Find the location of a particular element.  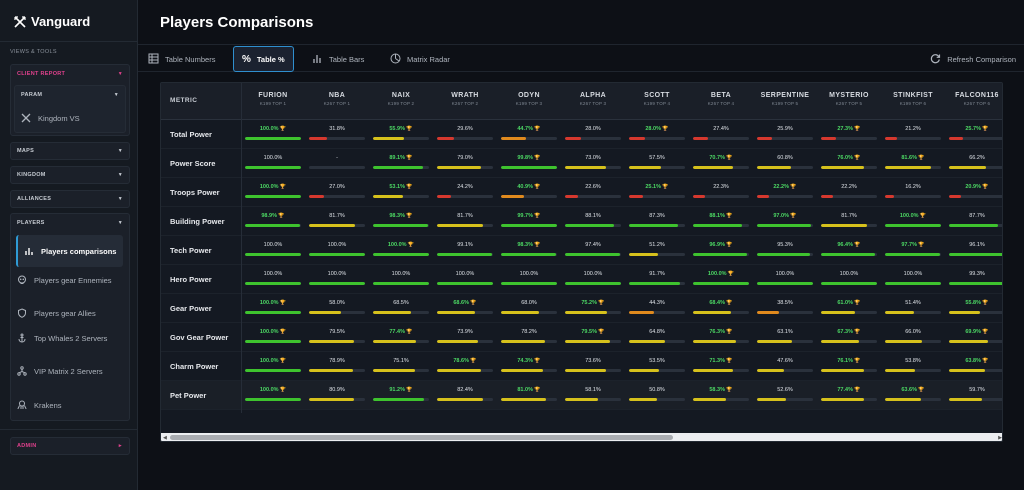

crossed-swords-icon is located at coordinates (20, 21).